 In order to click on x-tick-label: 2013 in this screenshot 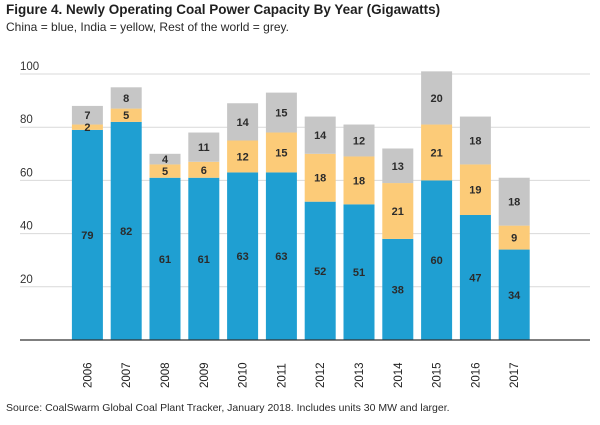, I will do `click(360, 375)`.